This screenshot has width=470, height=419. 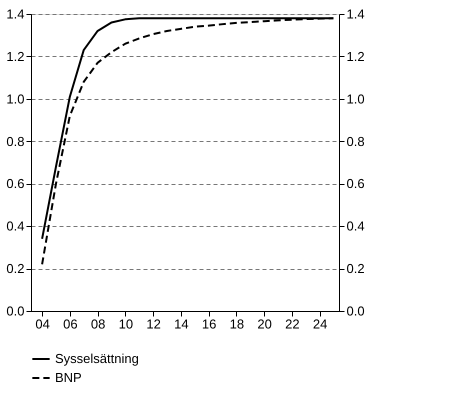 What do you see at coordinates (355, 98) in the screenshot?
I see `y2-tick-label: 1.0` at bounding box center [355, 98].